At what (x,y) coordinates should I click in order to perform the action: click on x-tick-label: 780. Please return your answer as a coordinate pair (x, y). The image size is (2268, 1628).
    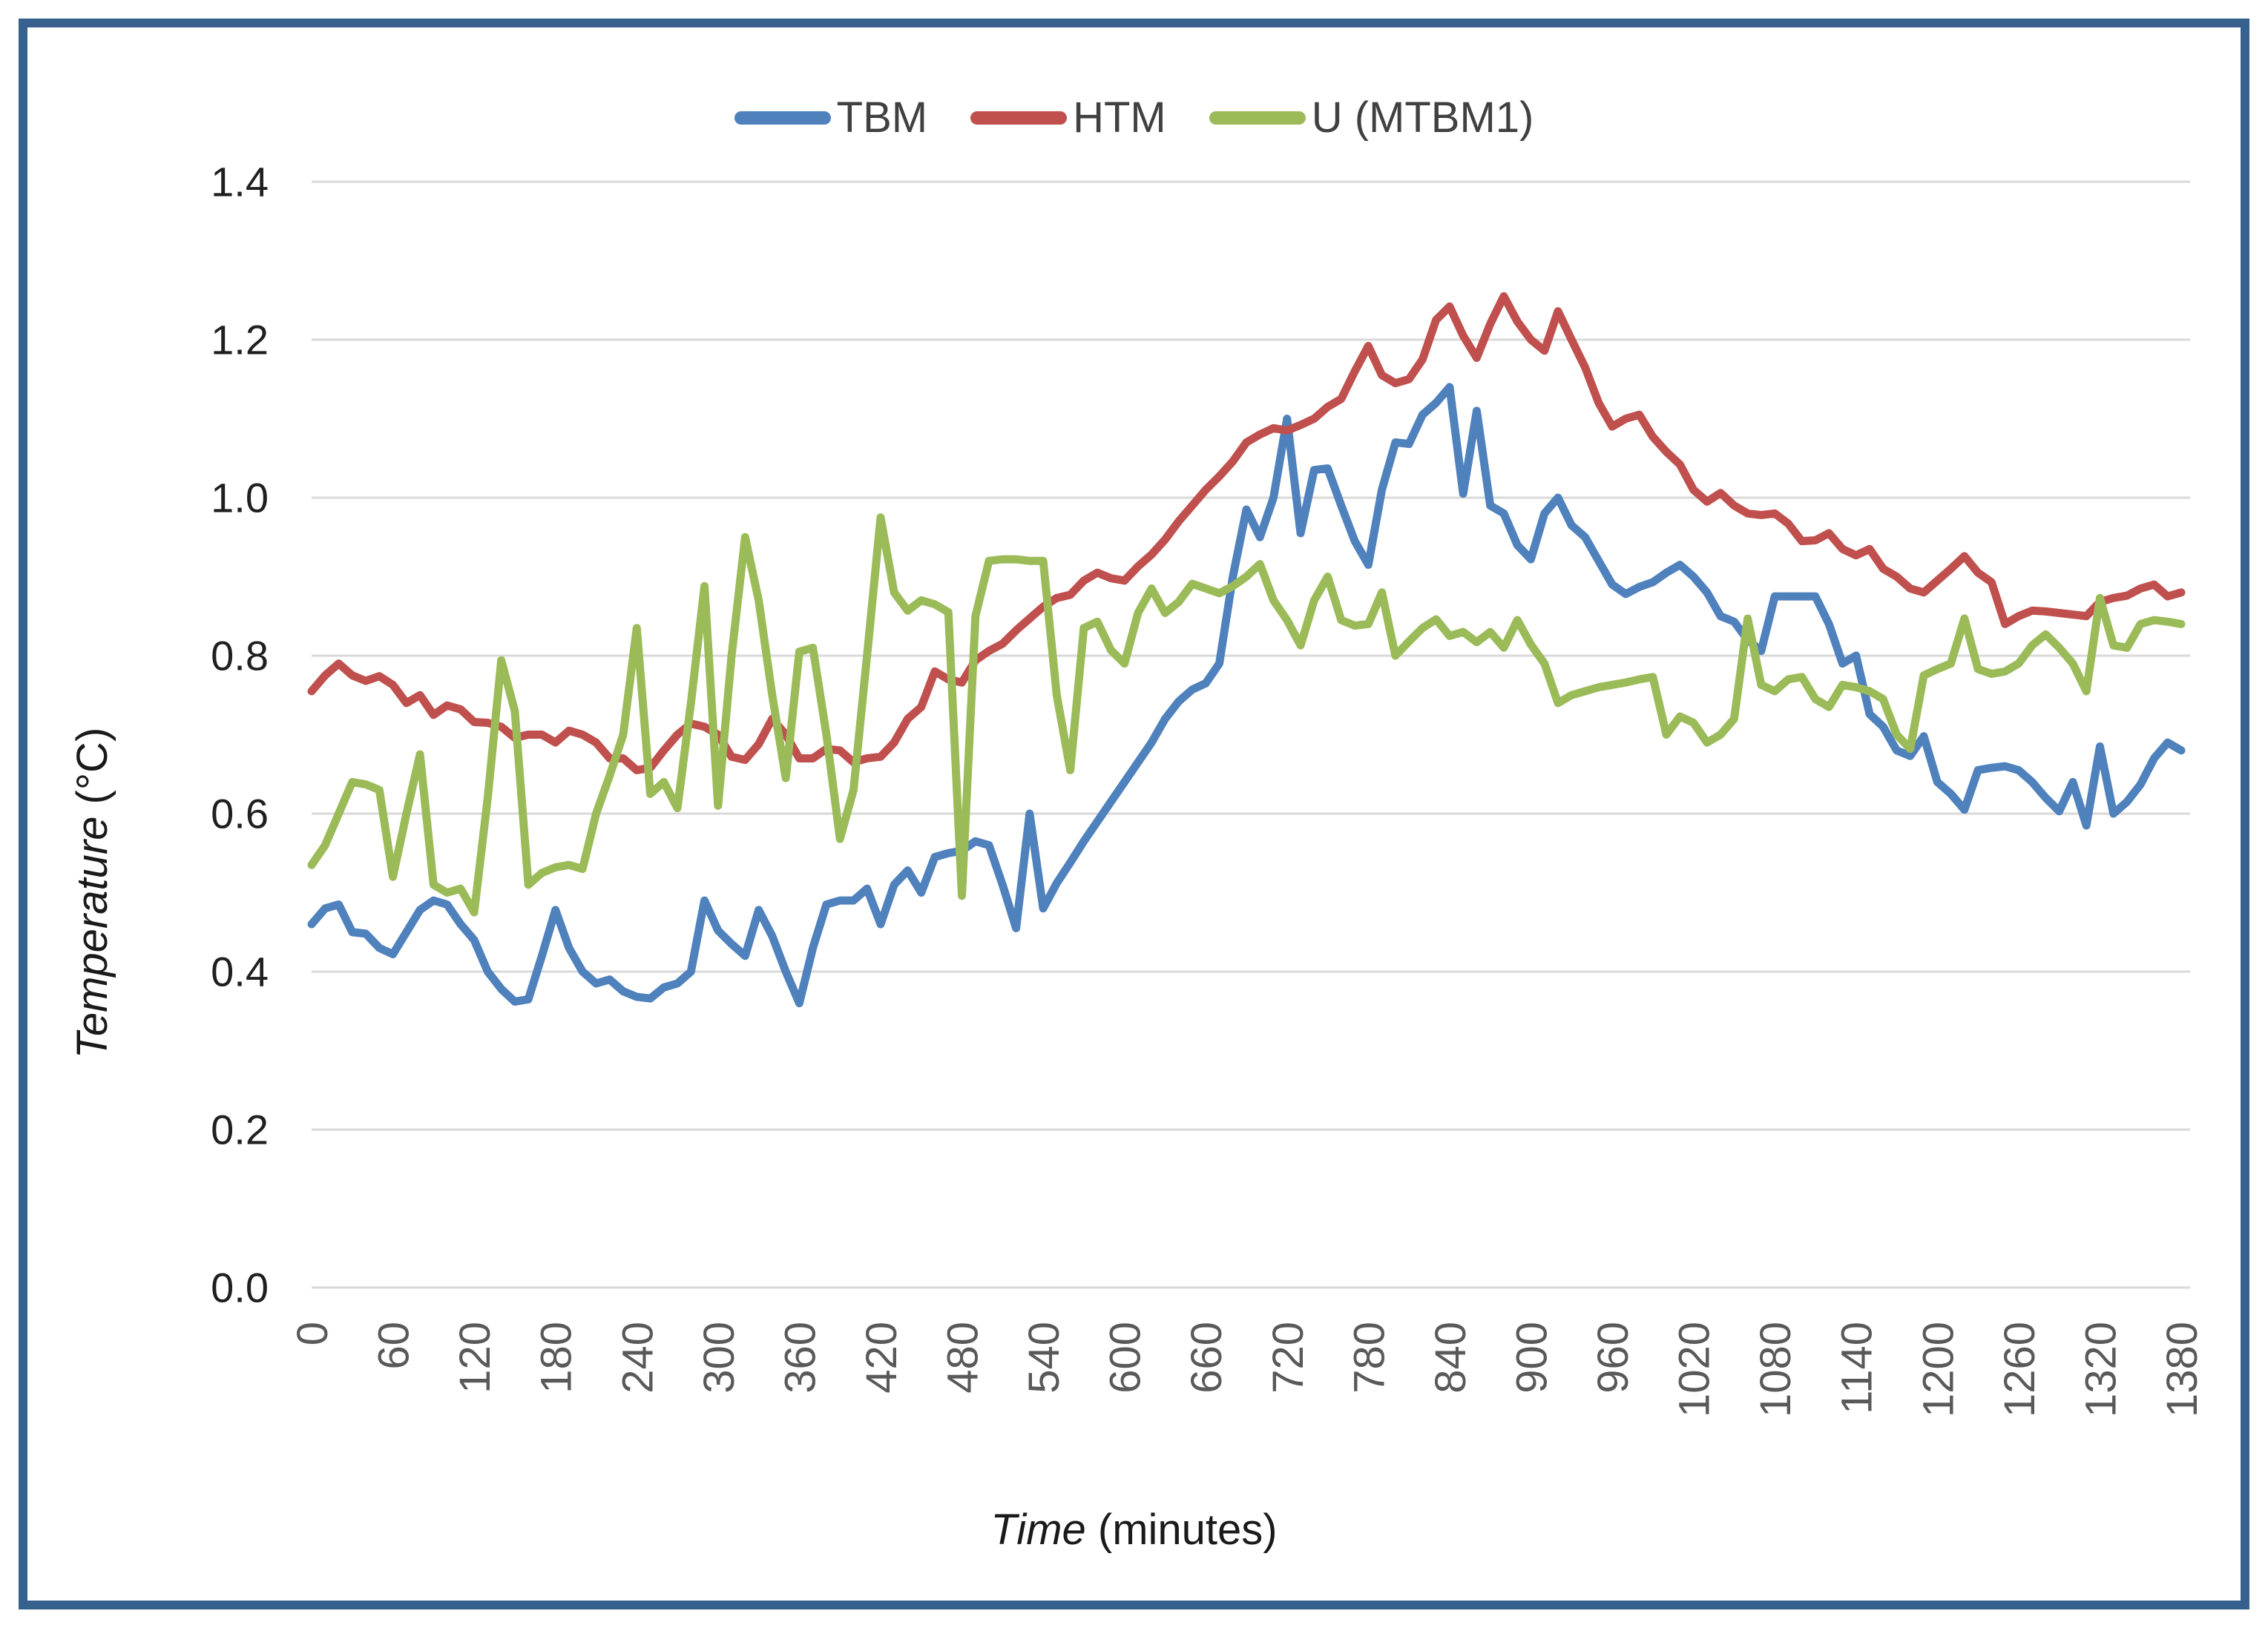
    Looking at the image, I should click on (1369, 1358).